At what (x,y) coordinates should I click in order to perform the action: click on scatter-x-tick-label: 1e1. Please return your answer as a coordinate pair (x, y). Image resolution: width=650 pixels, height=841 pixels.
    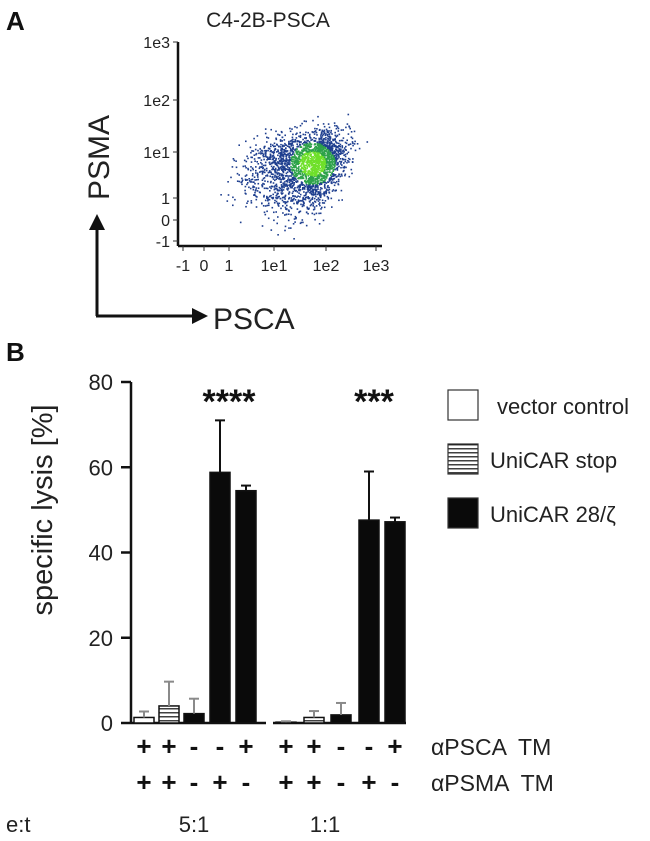
    Looking at the image, I should click on (274, 266).